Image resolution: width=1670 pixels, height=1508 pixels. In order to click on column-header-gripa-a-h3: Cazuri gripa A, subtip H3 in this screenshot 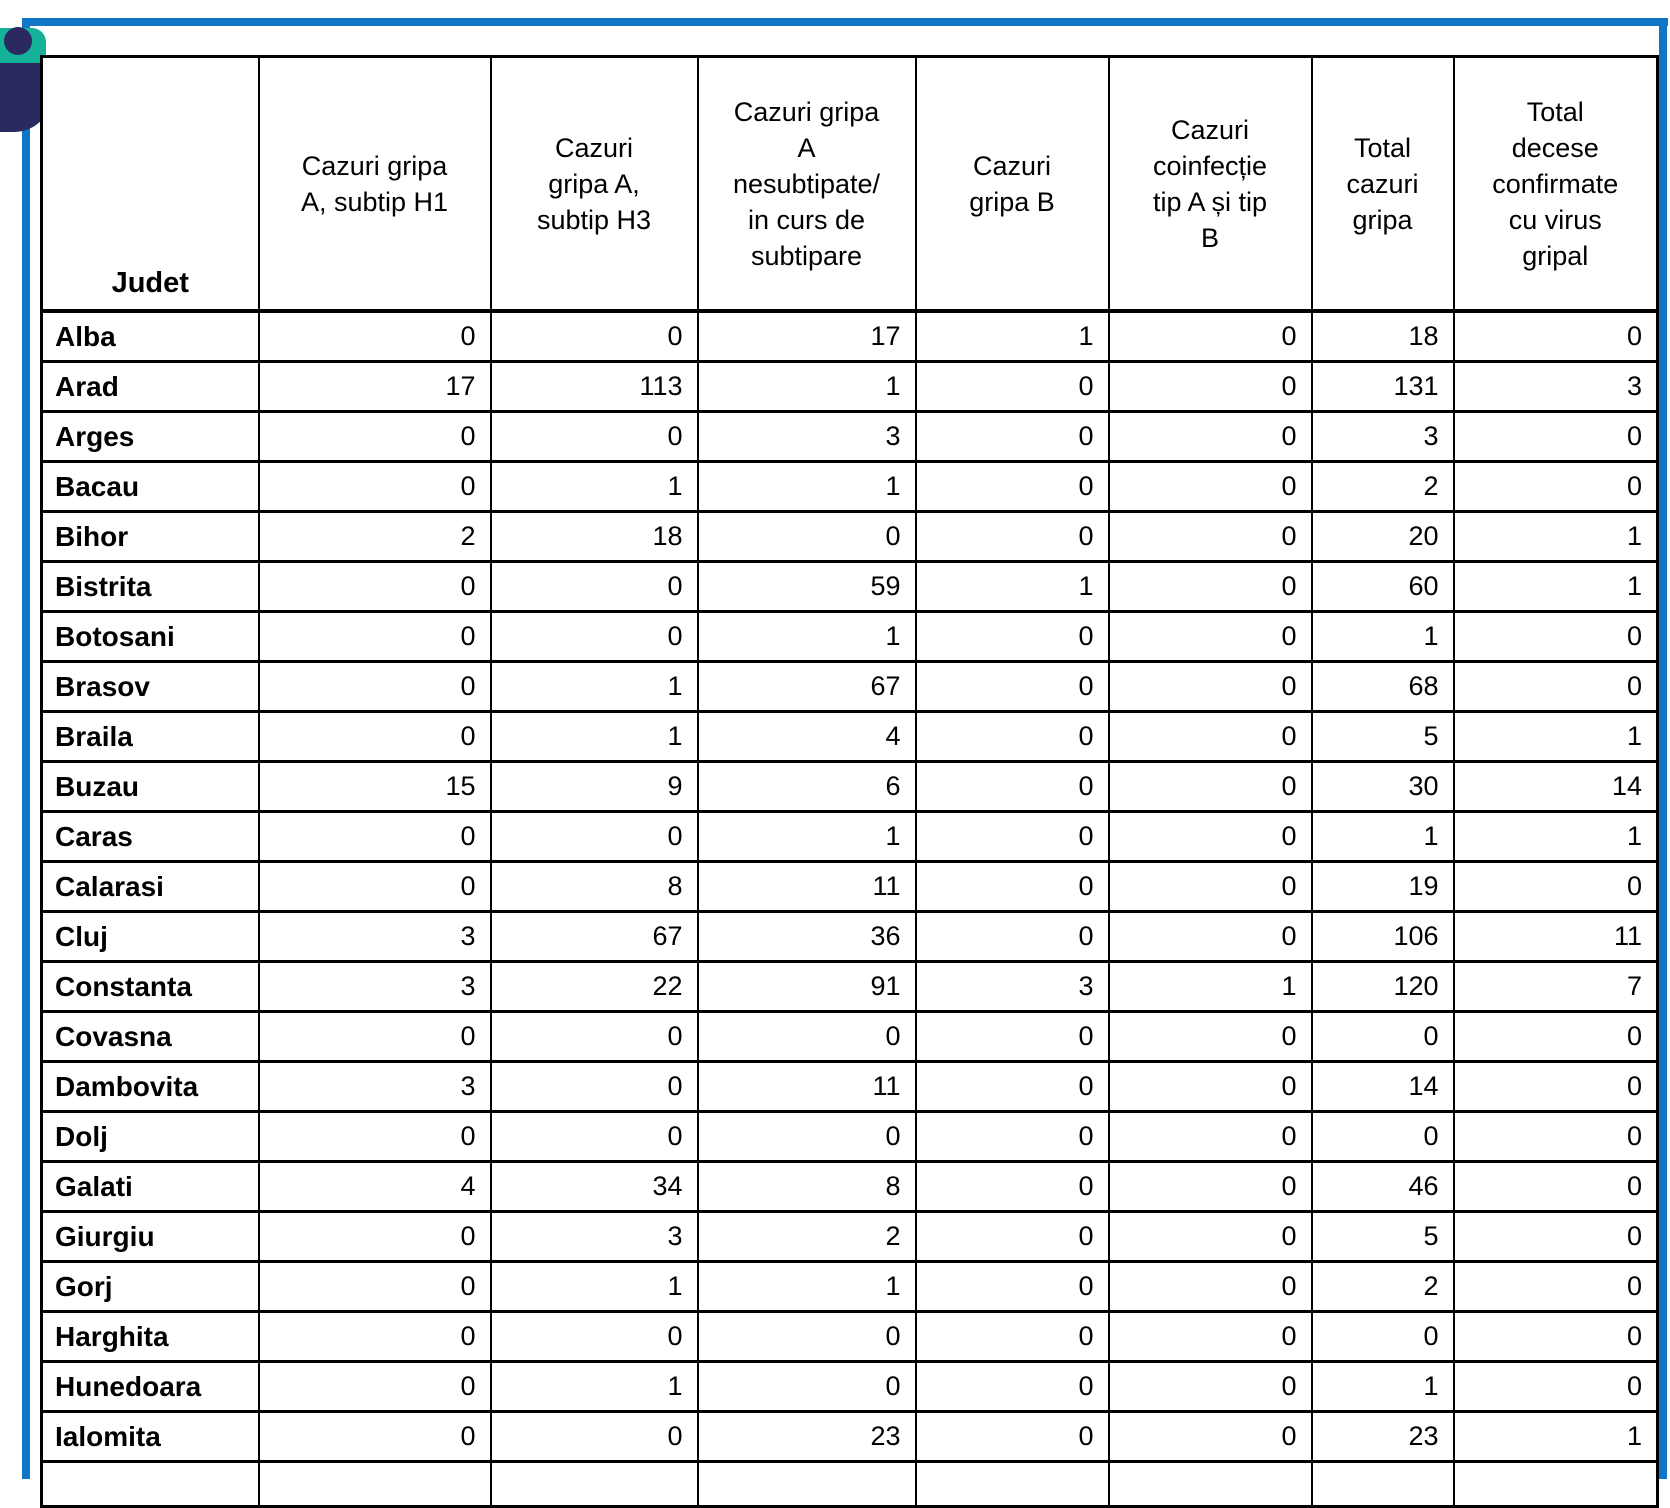, I will do `click(594, 184)`.